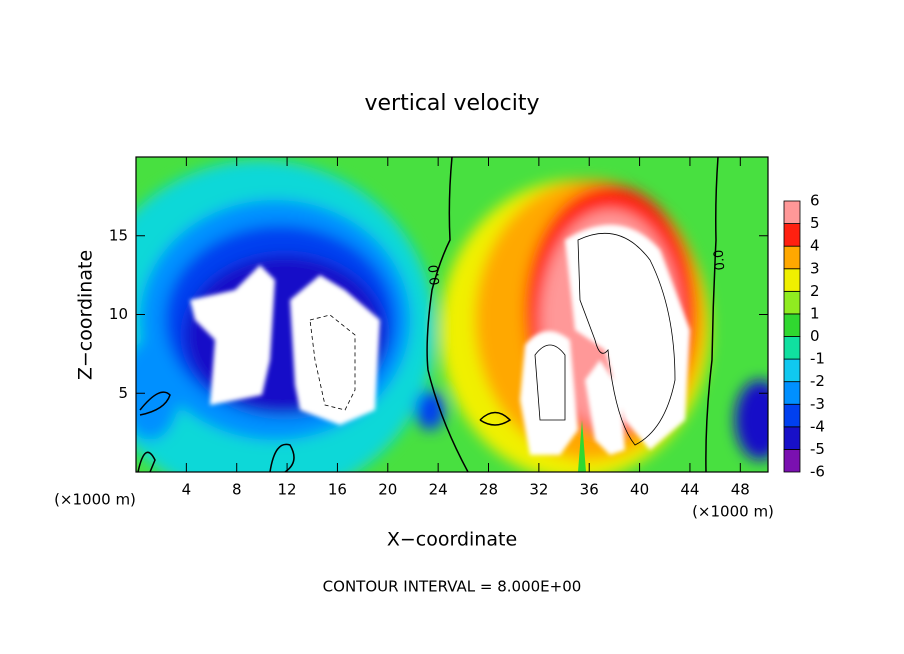  I want to click on colorbar-label: 4, so click(815, 246).